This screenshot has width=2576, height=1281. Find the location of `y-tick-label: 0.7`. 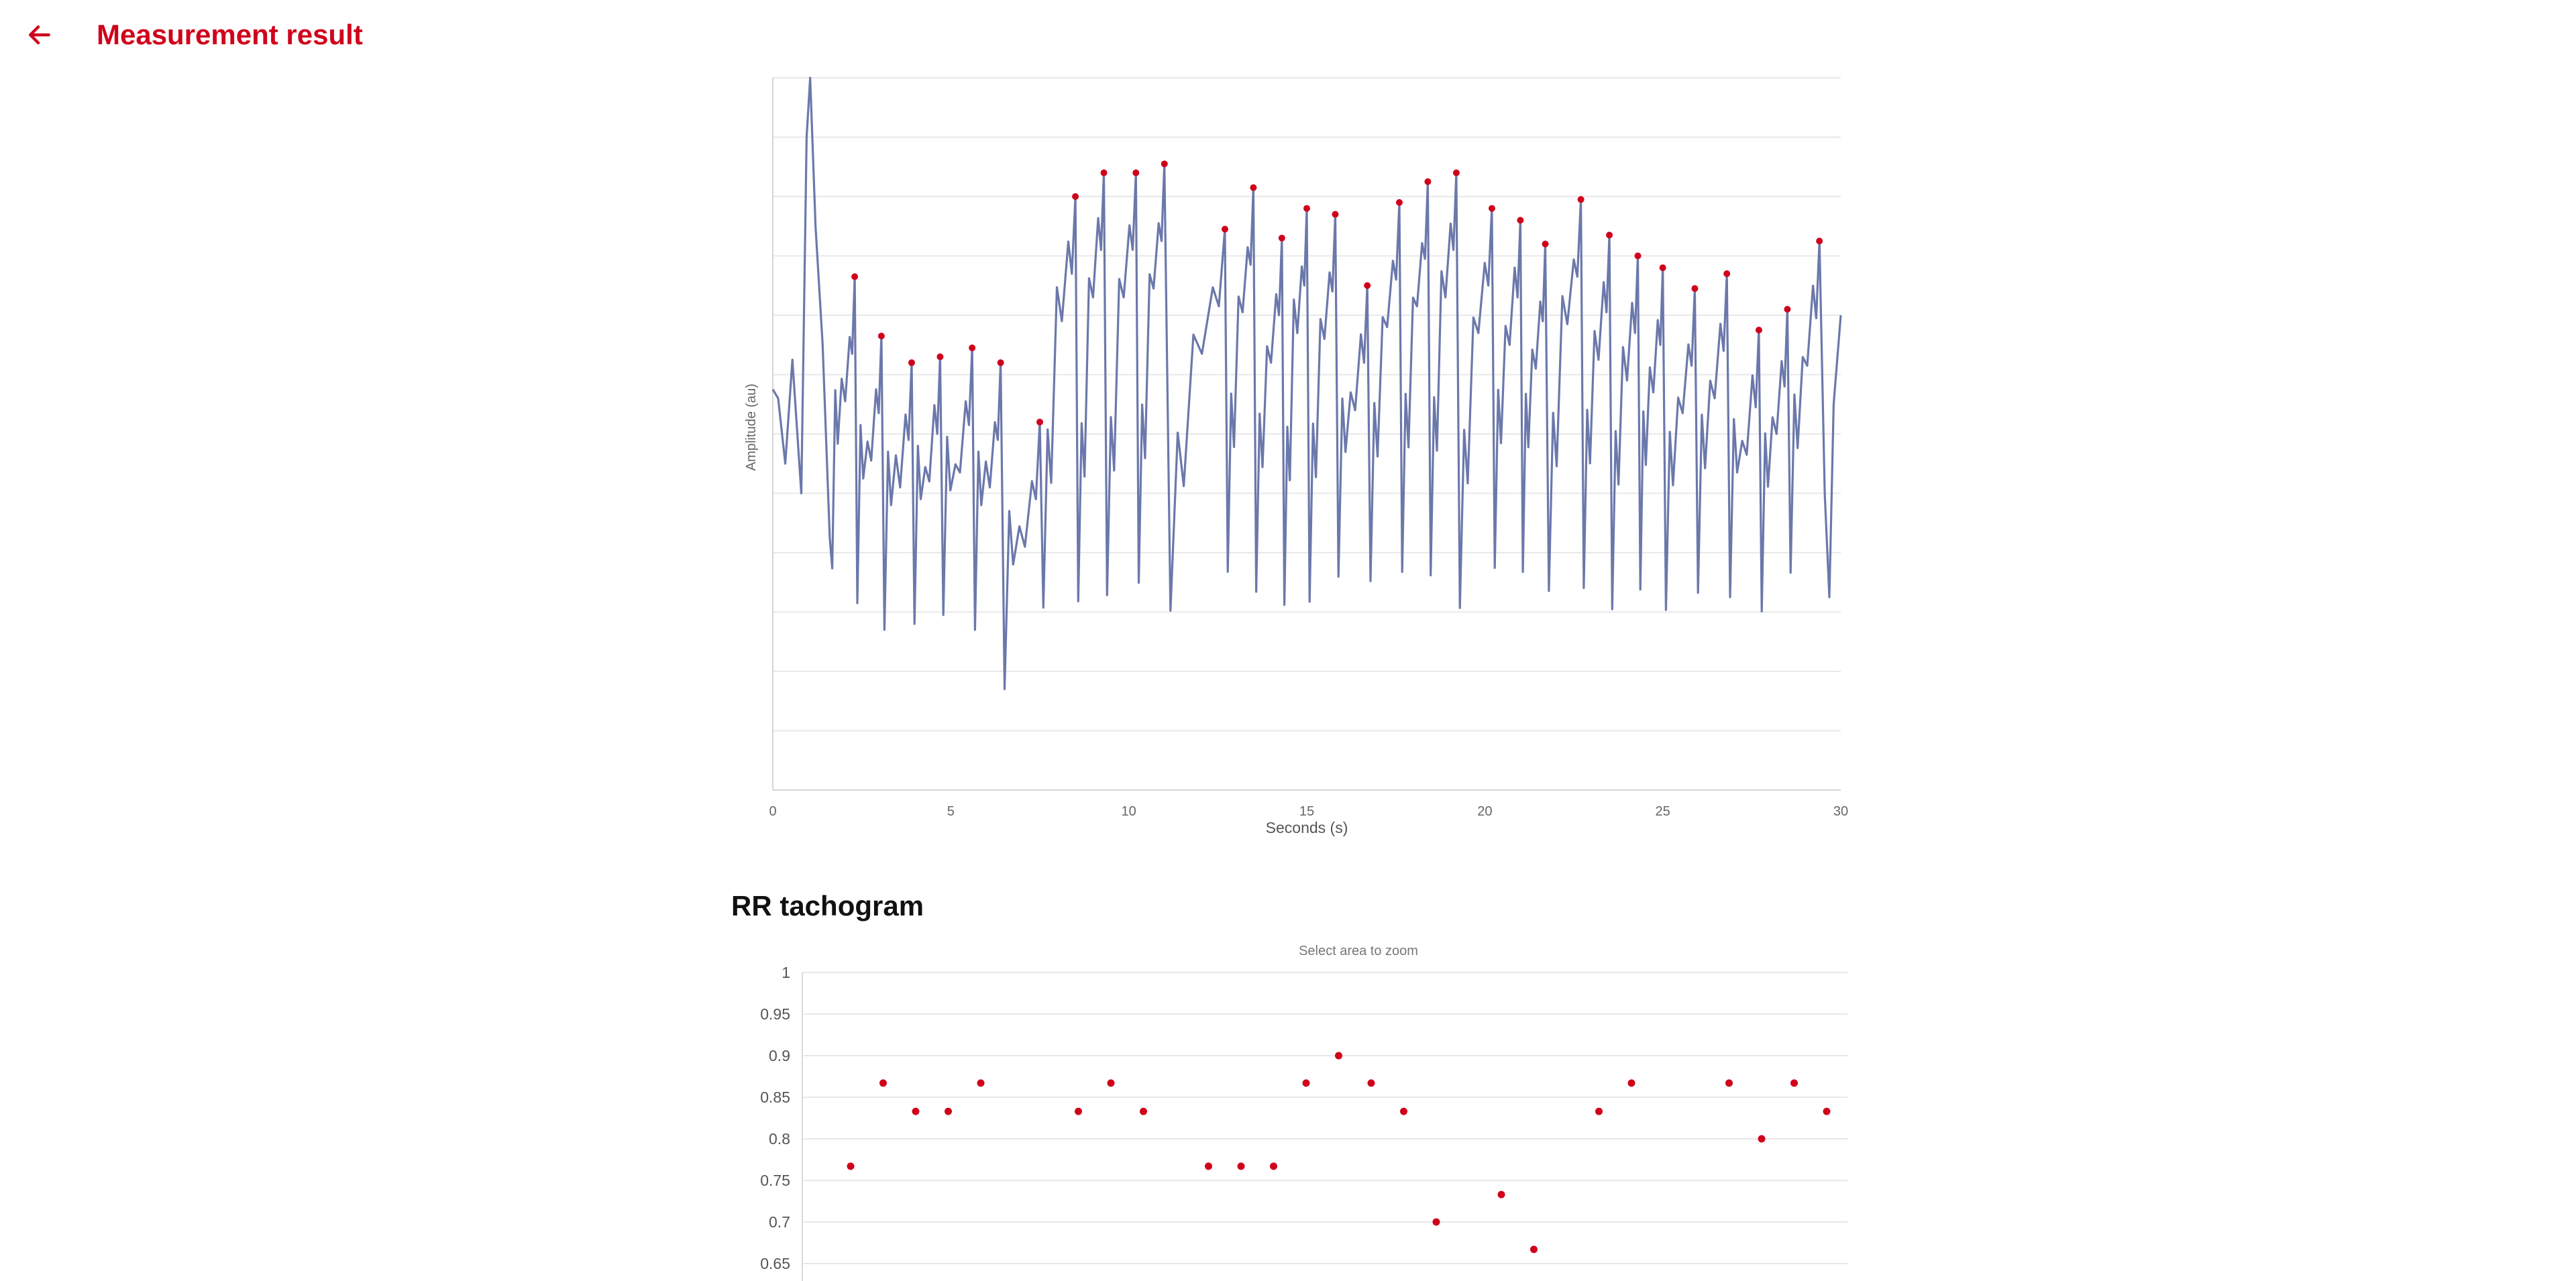

y-tick-label: 0.7 is located at coordinates (779, 1222).